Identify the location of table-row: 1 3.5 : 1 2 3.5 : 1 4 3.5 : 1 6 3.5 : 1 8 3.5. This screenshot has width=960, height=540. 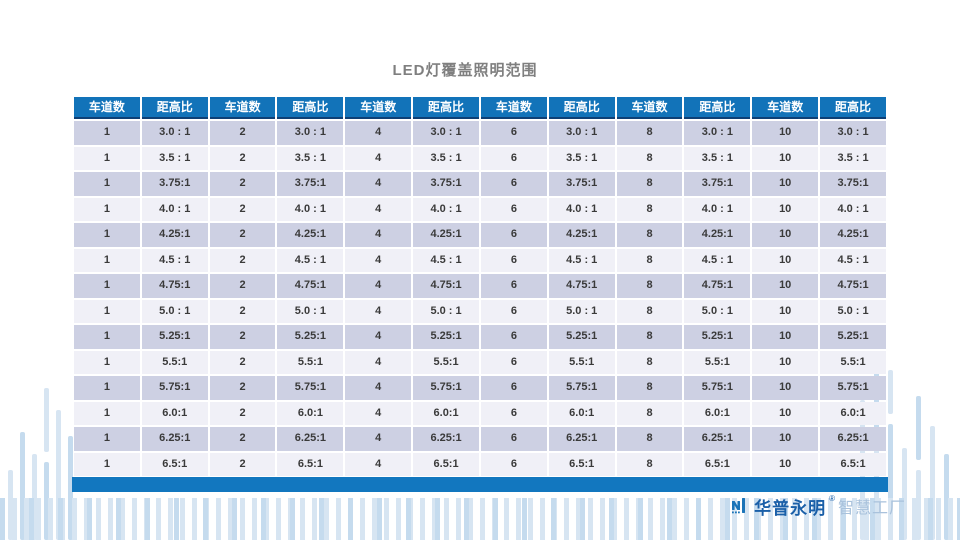
(480, 158).